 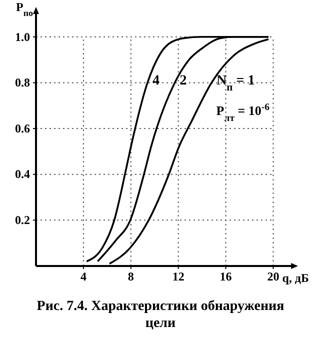 What do you see at coordinates (235, 84) in the screenshot?
I see `series-label: N$_{п}$ = 1` at bounding box center [235, 84].